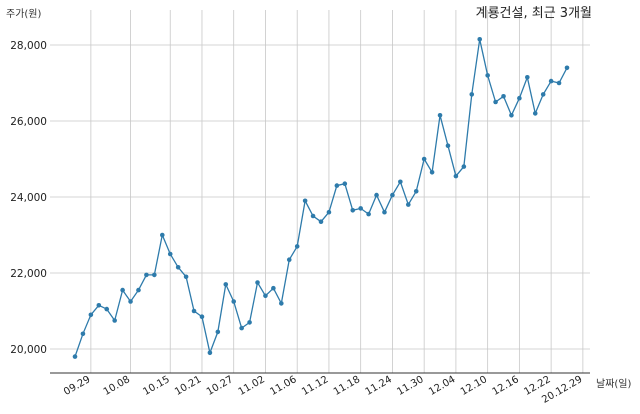 The width and height of the screenshot is (640, 414). Describe the element at coordinates (24, 14) in the screenshot. I see `y-axis-label: 주가(원)` at that location.